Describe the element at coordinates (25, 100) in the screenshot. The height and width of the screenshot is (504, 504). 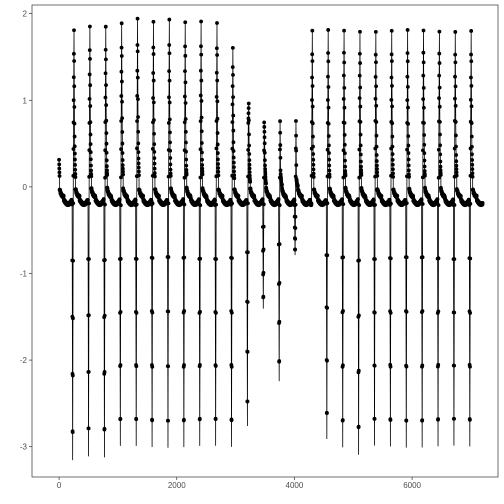
I see `y-tick-label: 1` at that location.